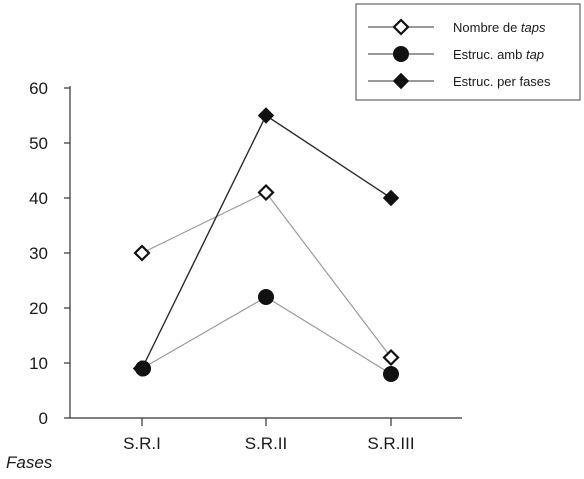 This screenshot has height=479, width=584. I want to click on x-axis-title: Fases, so click(29, 462).